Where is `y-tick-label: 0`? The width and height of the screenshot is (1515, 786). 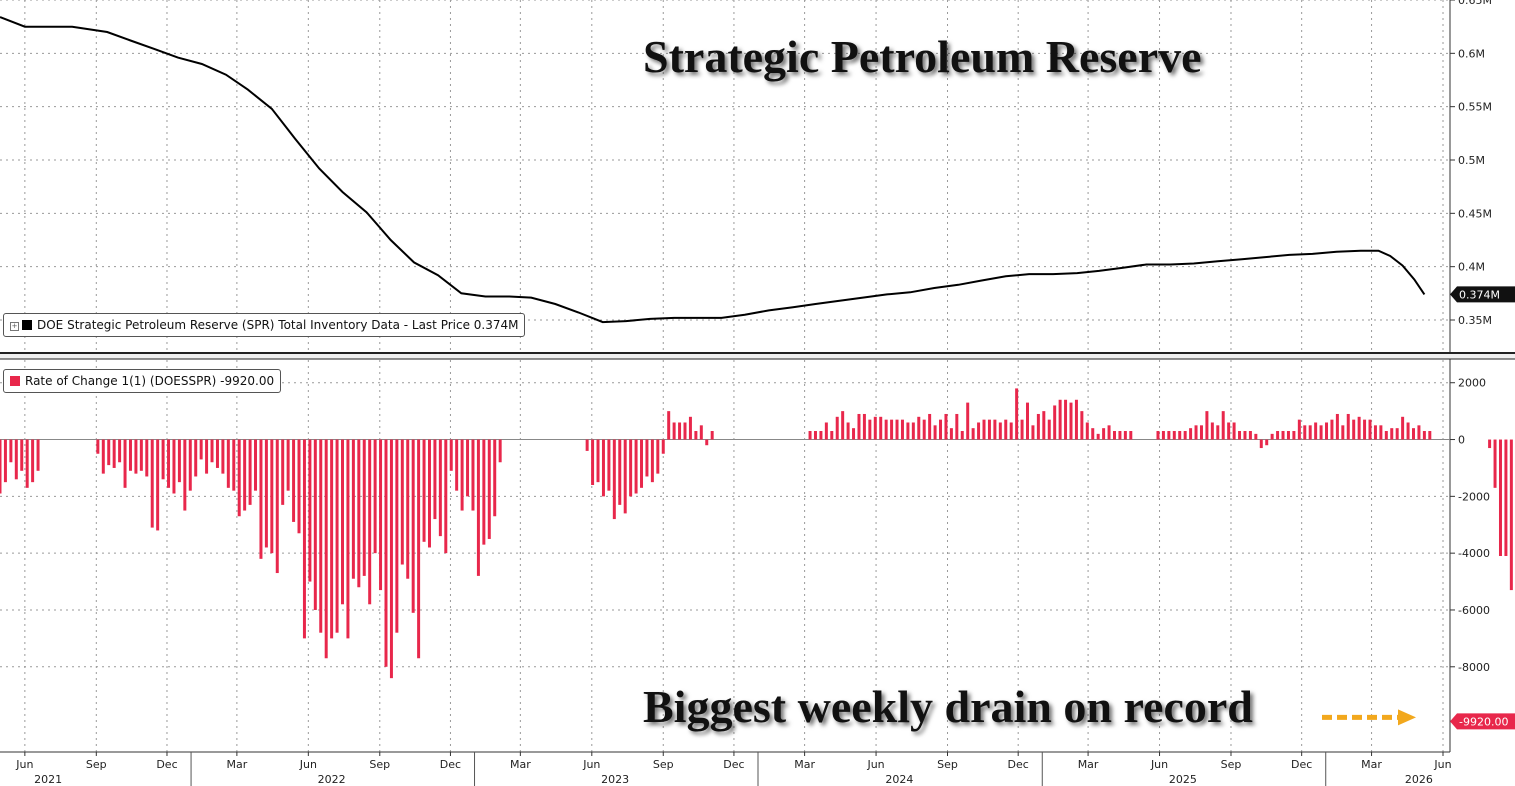 y-tick-label: 0 is located at coordinates (1461, 440).